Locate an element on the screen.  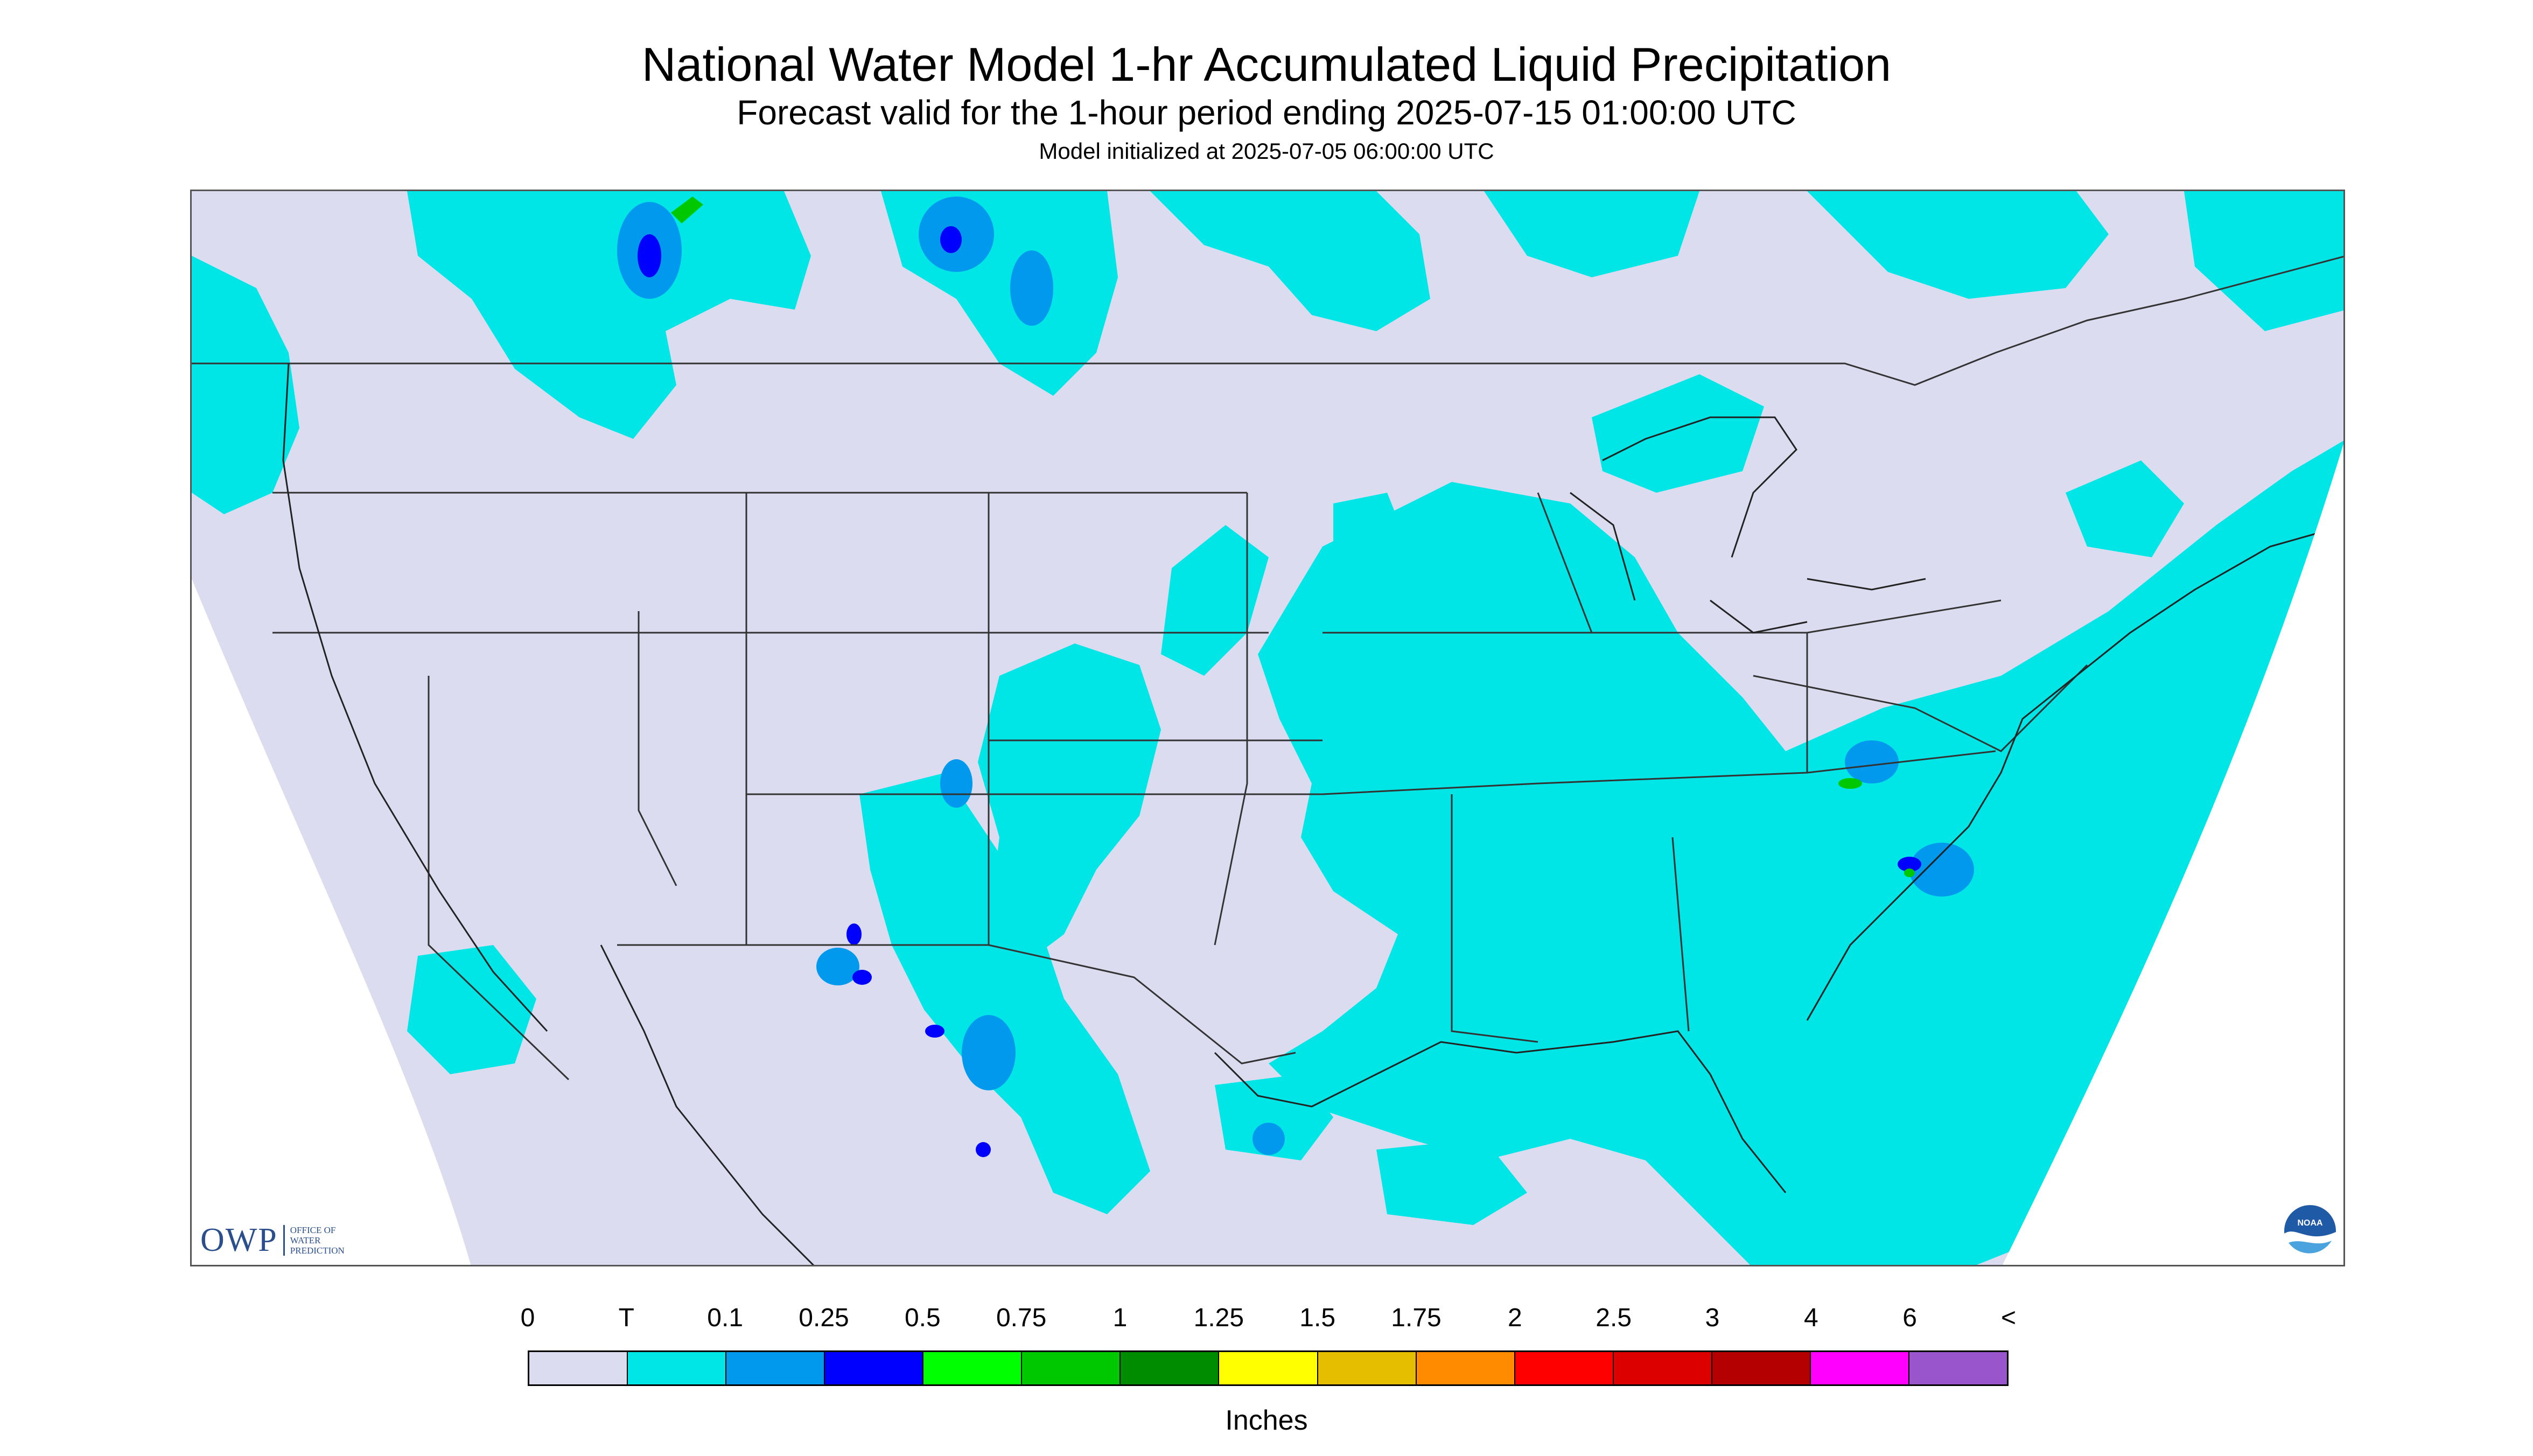
noaa-logo-icon: NOAA is located at coordinates (2310, 1233).